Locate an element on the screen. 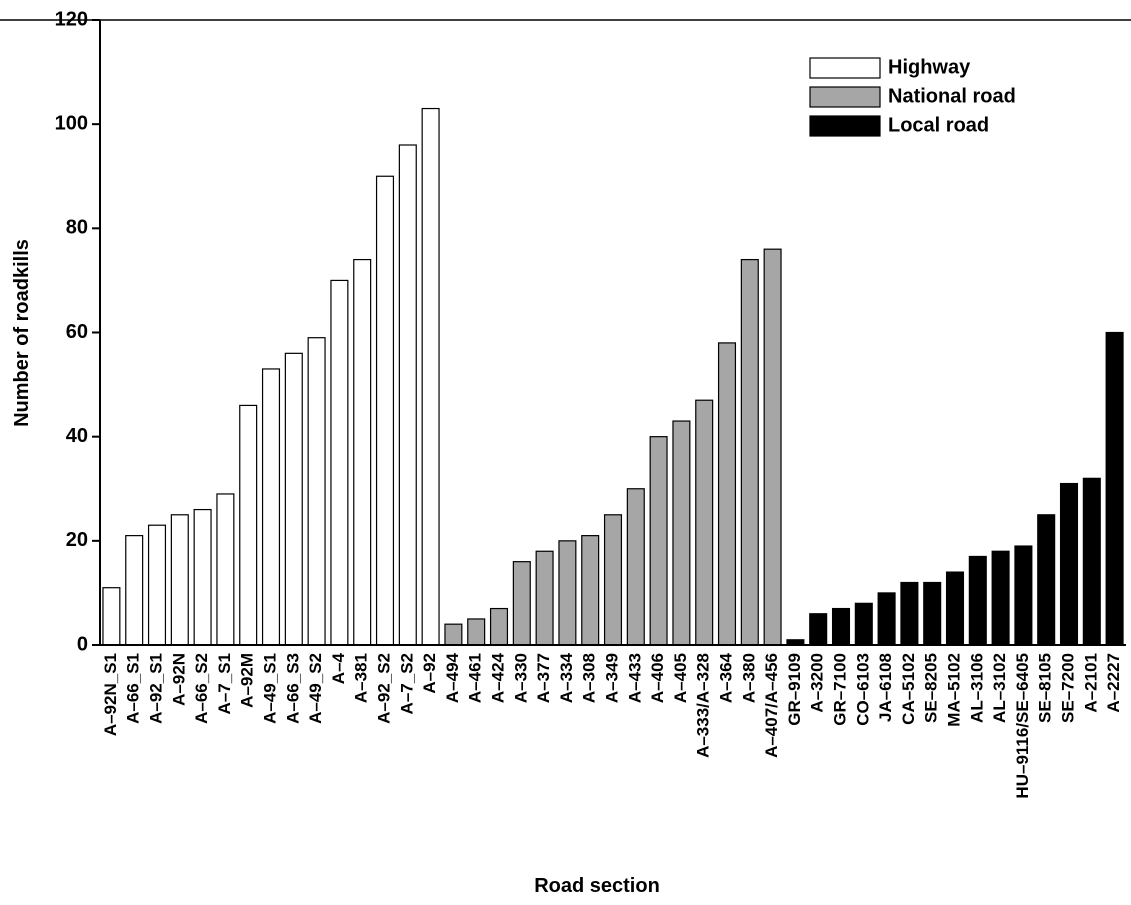 This screenshot has height=905, width=1131. x-tick-label: A–333/A–328 is located at coordinates (703, 705).